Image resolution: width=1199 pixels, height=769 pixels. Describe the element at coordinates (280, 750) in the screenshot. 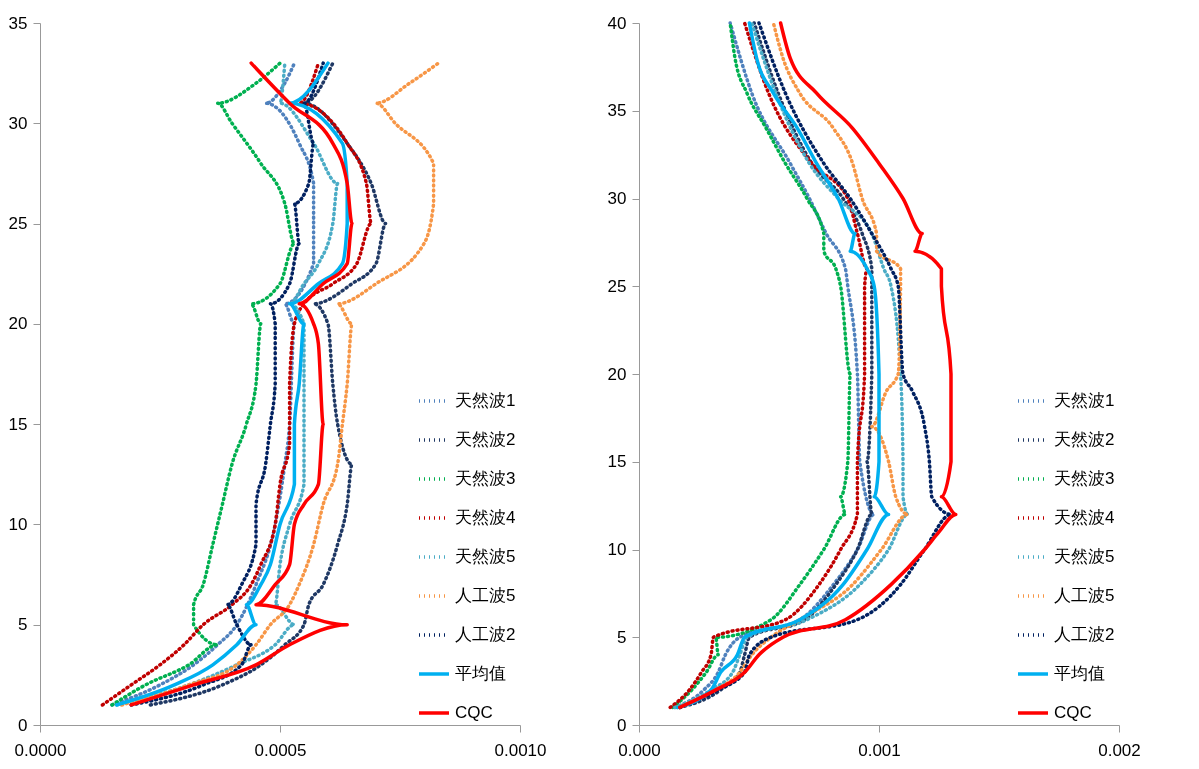

I see `x-tick-label: 0.0005` at that location.